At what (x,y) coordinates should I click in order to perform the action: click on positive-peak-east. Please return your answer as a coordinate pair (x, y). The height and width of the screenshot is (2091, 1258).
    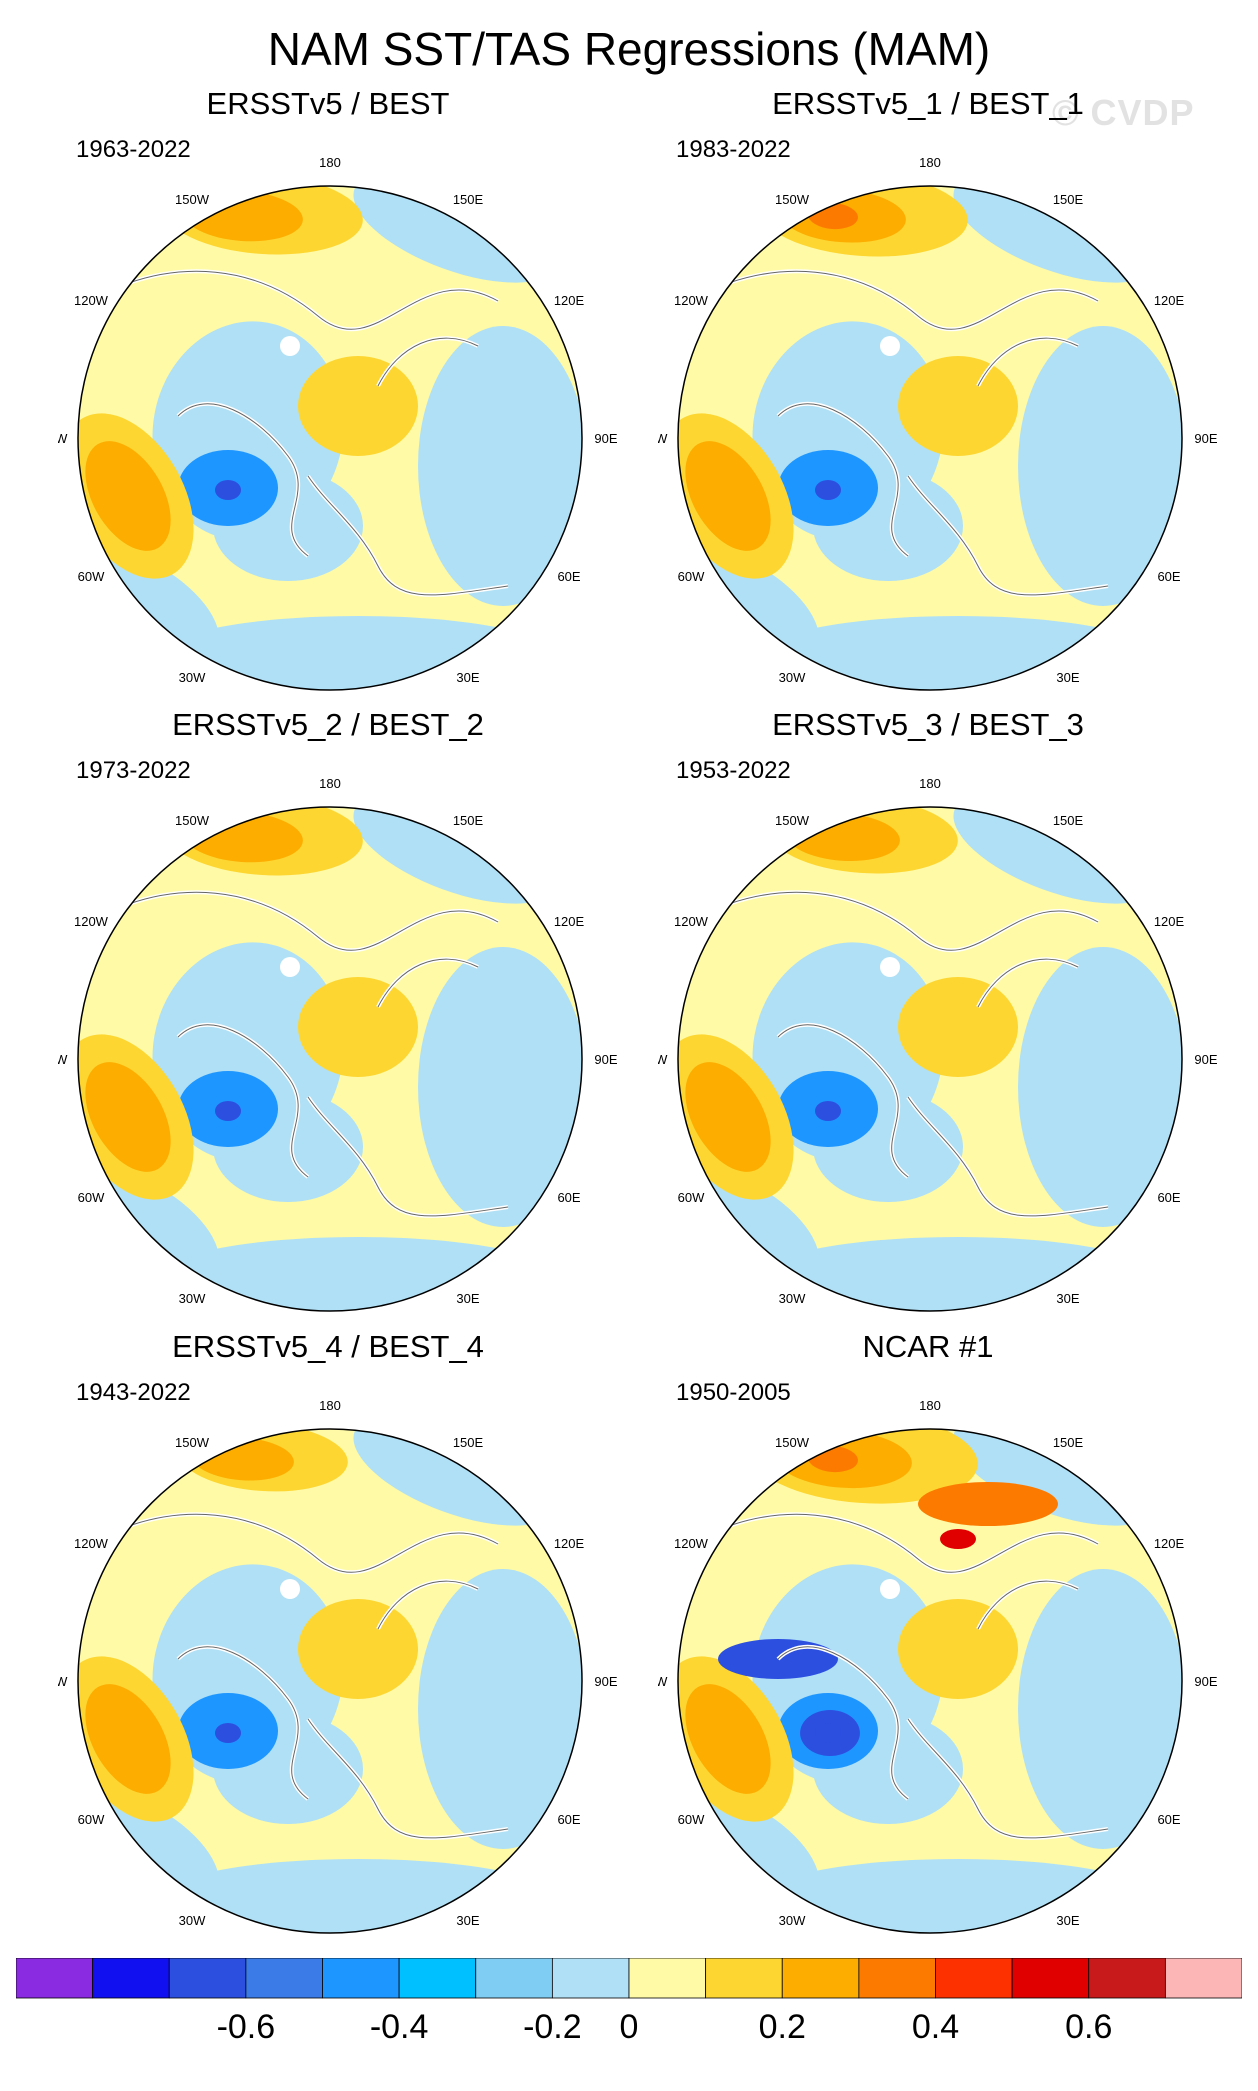
    Looking at the image, I should click on (958, 1539).